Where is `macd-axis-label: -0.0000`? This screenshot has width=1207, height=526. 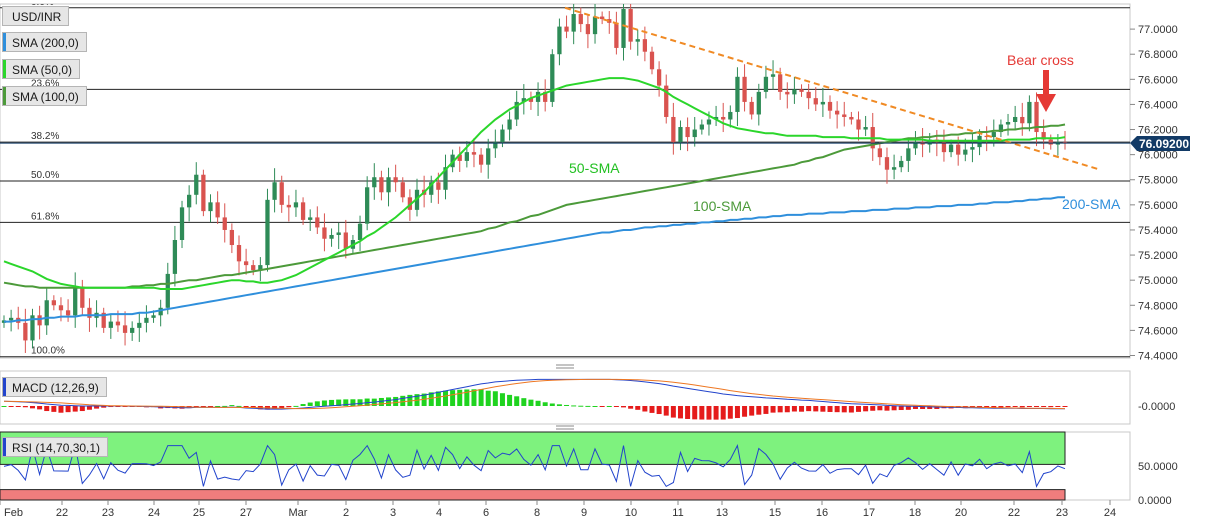
macd-axis-label: -0.0000 is located at coordinates (1156, 407).